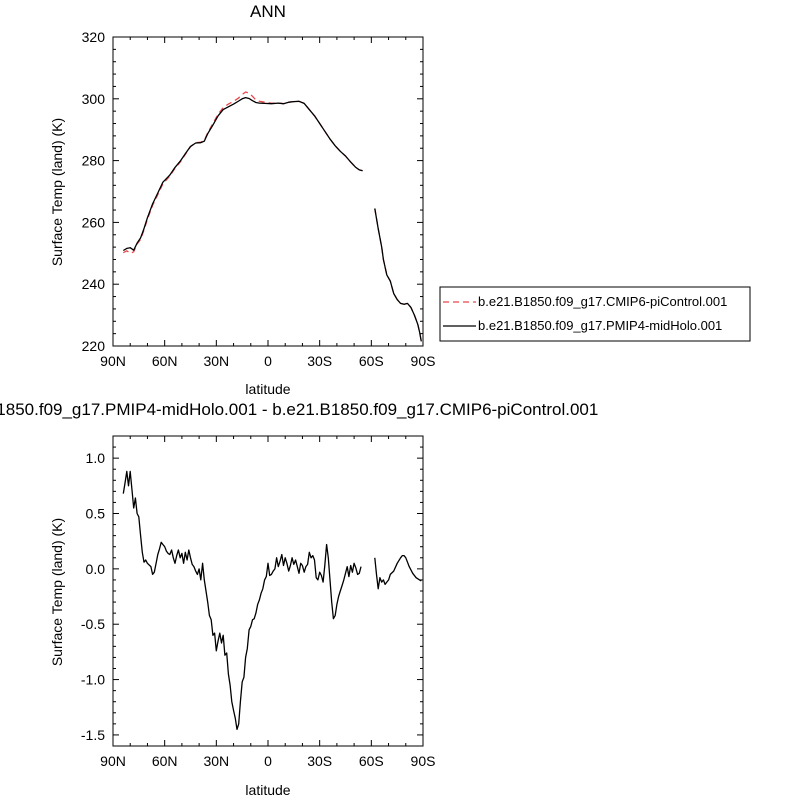 The width and height of the screenshot is (800, 800). I want to click on legend-box, so click(595, 314).